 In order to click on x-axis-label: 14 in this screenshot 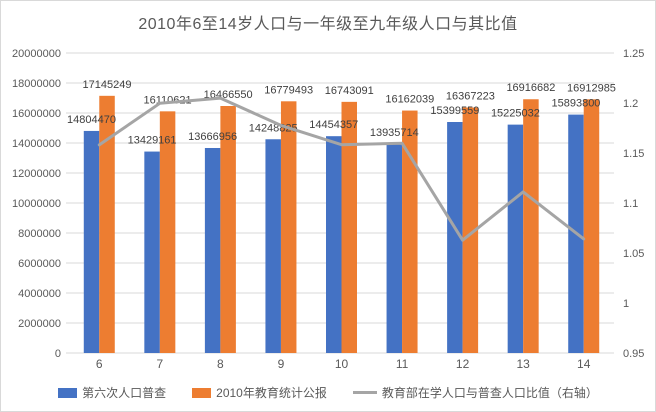, I will do `click(584, 364)`.